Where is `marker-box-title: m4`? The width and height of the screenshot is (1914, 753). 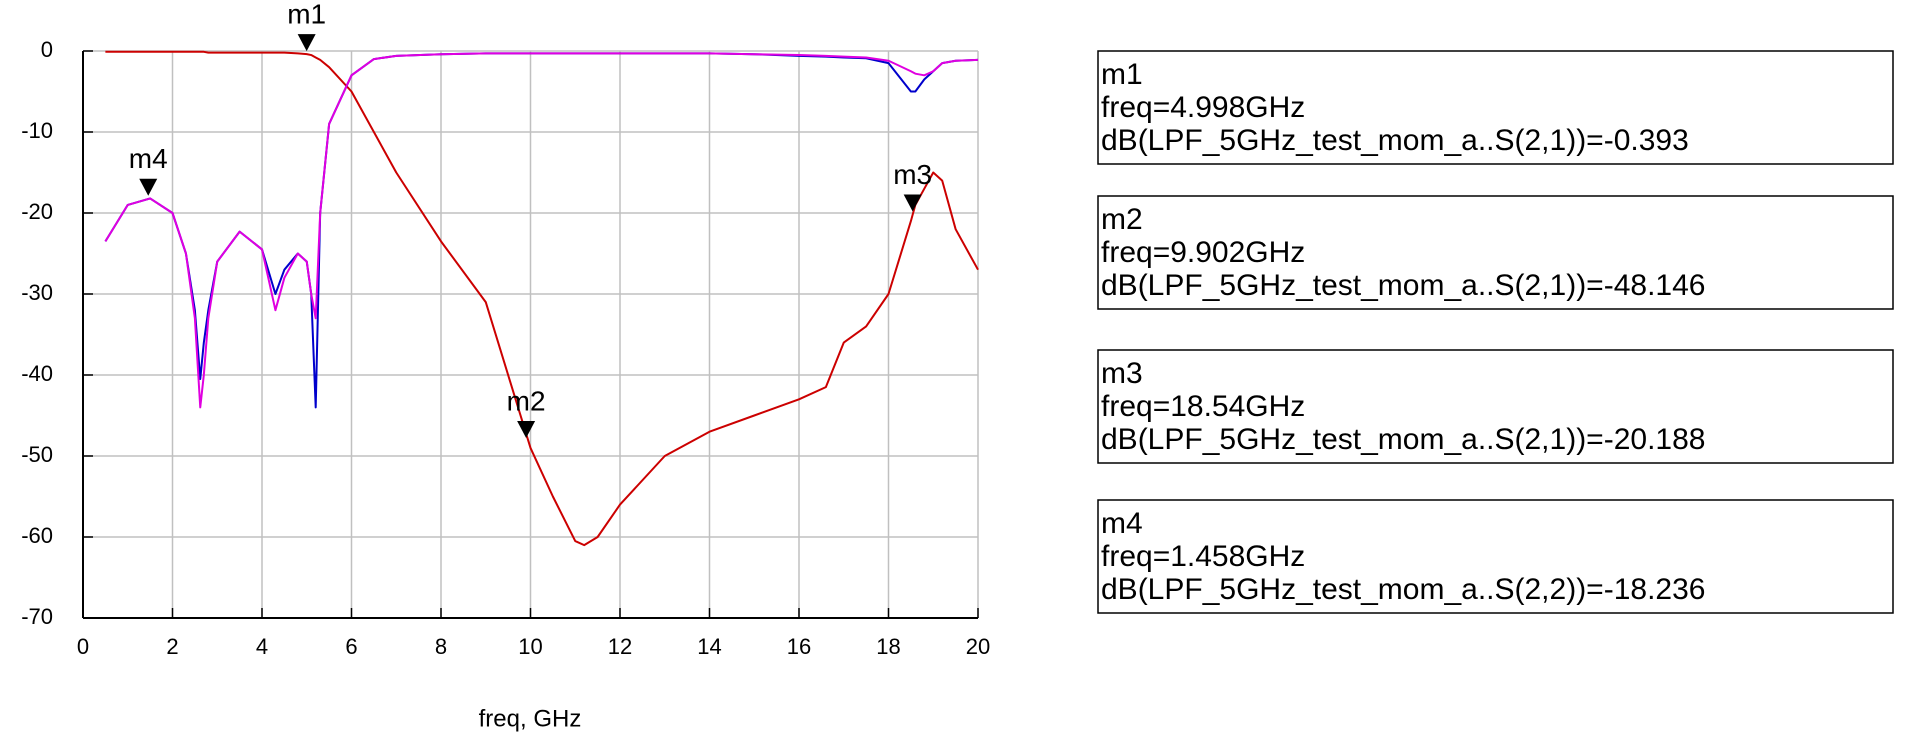 marker-box-title: m4 is located at coordinates (1122, 523).